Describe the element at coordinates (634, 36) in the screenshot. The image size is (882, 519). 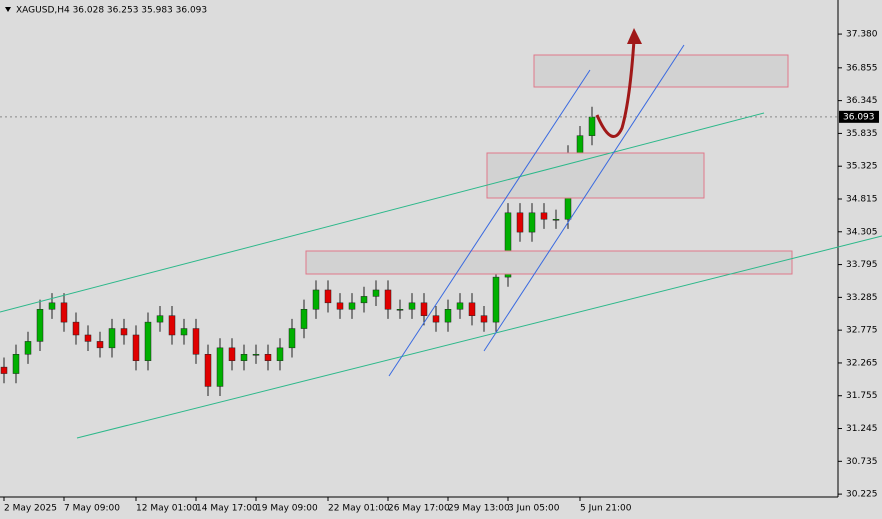
I see `arrow-head` at that location.